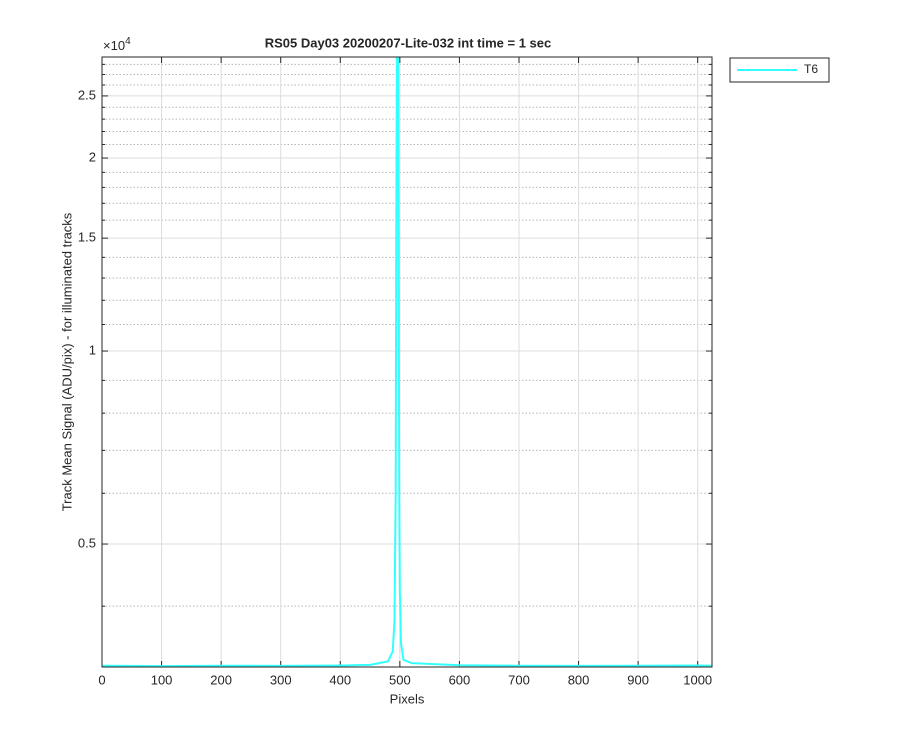 This screenshot has height=750, width=900. I want to click on x-tick-label: 700, so click(519, 679).